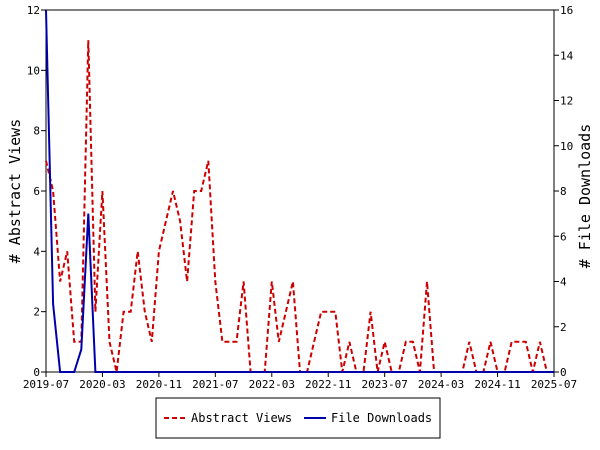  What do you see at coordinates (36, 251) in the screenshot?
I see `y-left-tick-label: 4` at bounding box center [36, 251].